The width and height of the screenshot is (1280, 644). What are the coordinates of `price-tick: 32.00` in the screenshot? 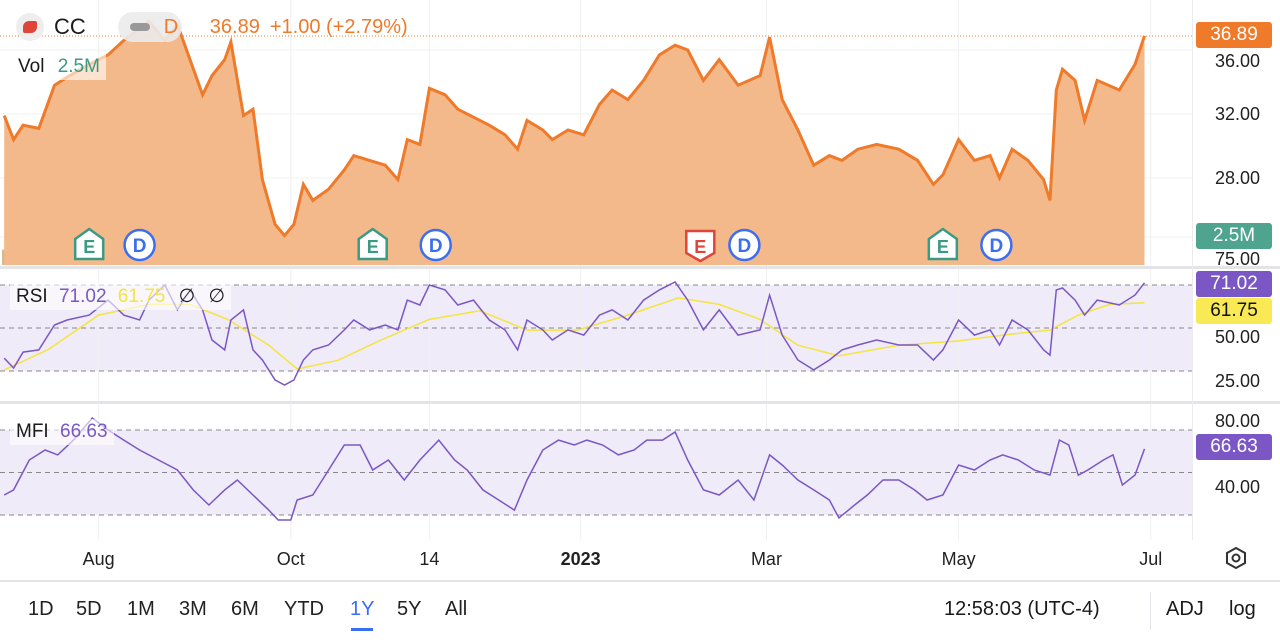 It's located at (1237, 114).